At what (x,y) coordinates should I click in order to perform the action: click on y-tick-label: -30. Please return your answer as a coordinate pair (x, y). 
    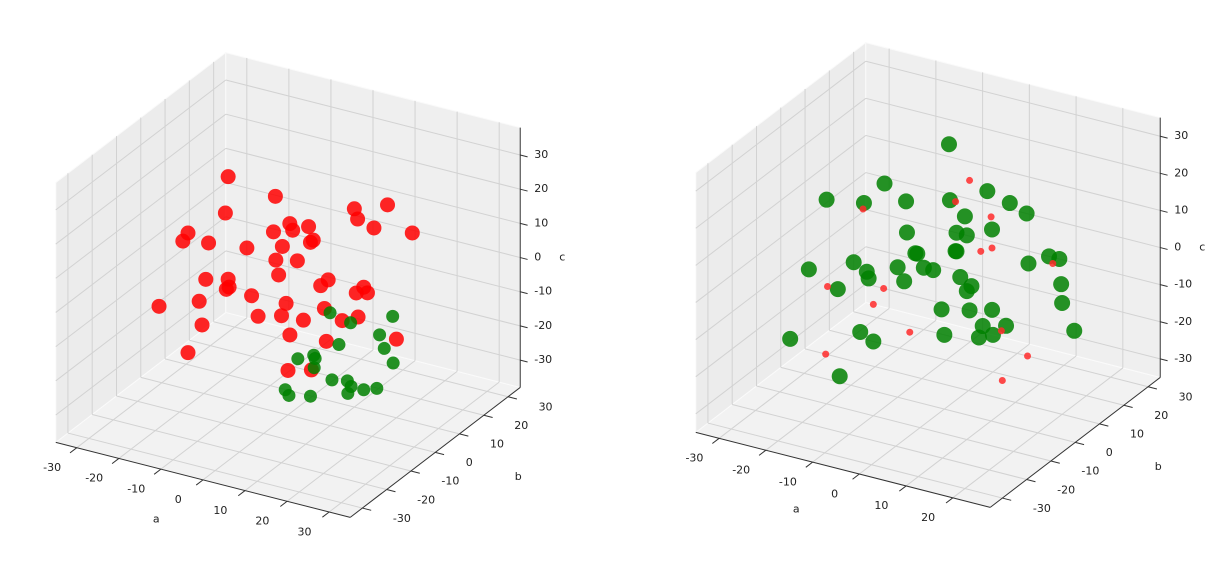
    Looking at the image, I should click on (402, 518).